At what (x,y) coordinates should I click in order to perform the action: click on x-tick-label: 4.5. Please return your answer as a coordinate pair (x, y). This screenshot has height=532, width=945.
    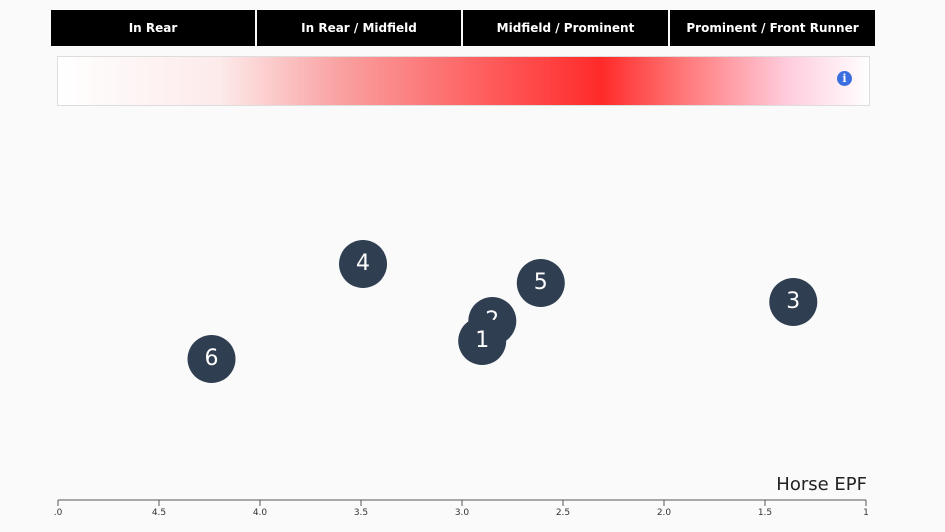
    Looking at the image, I should click on (159, 513).